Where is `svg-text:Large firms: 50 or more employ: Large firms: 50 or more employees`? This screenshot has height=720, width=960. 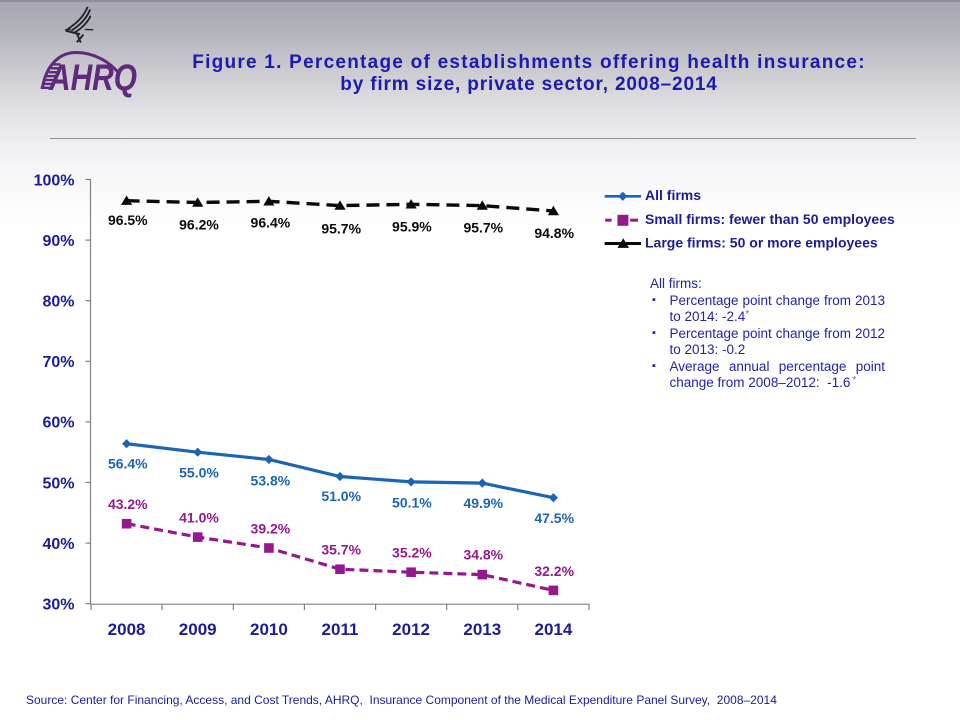
svg-text:Large firms: 50 or more employ: Large firms: 50 or more employees is located at coordinates (761, 243).